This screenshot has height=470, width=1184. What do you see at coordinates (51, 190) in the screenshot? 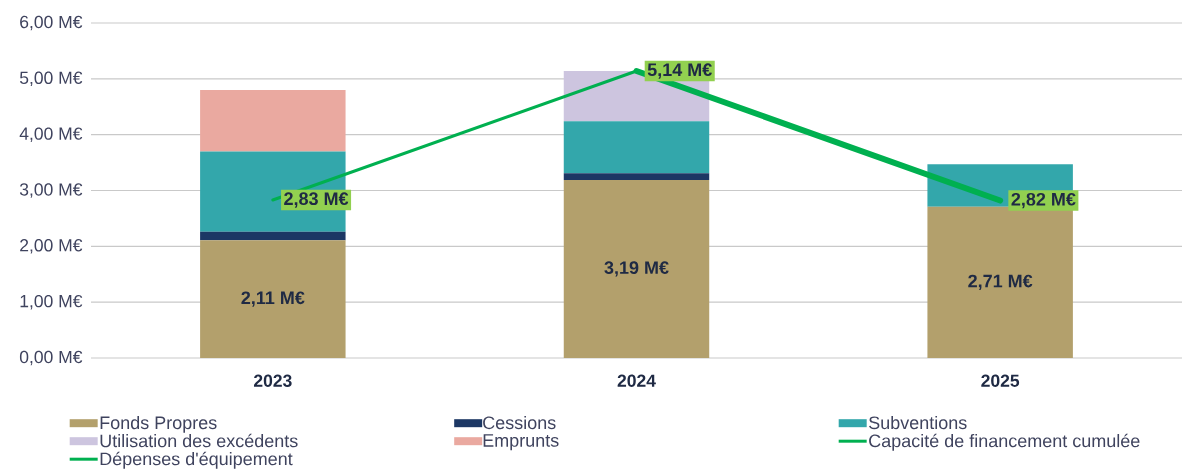
I see `y-tick-label: 3,00 M€` at bounding box center [51, 190].